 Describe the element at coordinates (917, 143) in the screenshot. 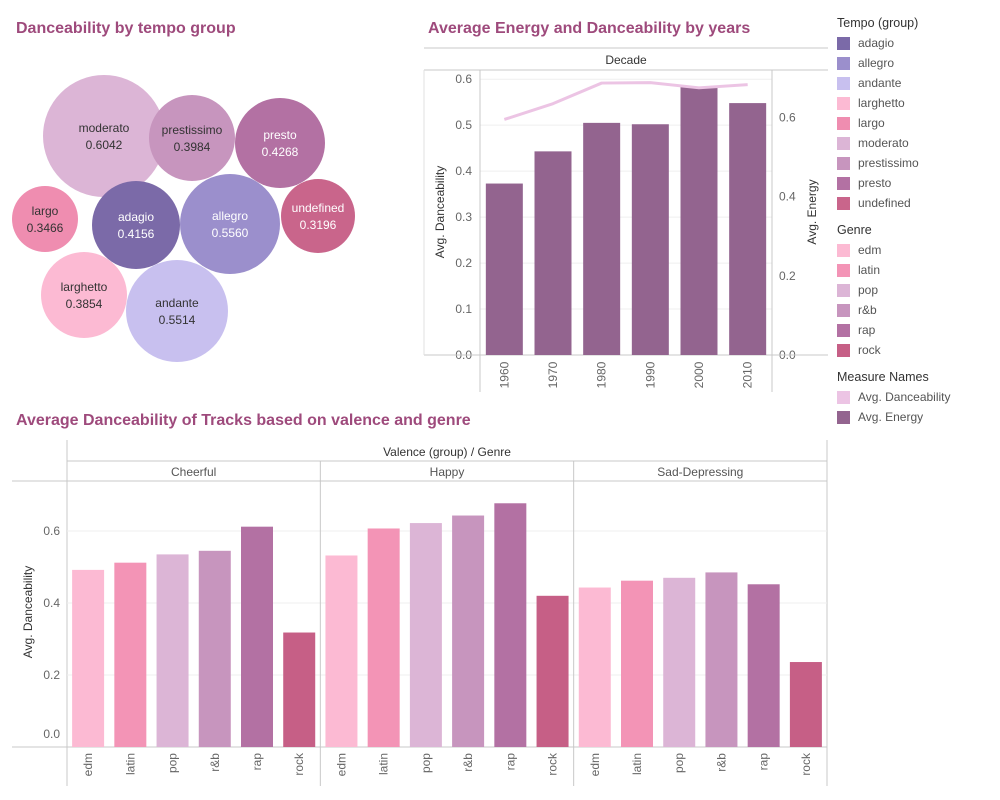

I see `legend-item: moderato` at that location.